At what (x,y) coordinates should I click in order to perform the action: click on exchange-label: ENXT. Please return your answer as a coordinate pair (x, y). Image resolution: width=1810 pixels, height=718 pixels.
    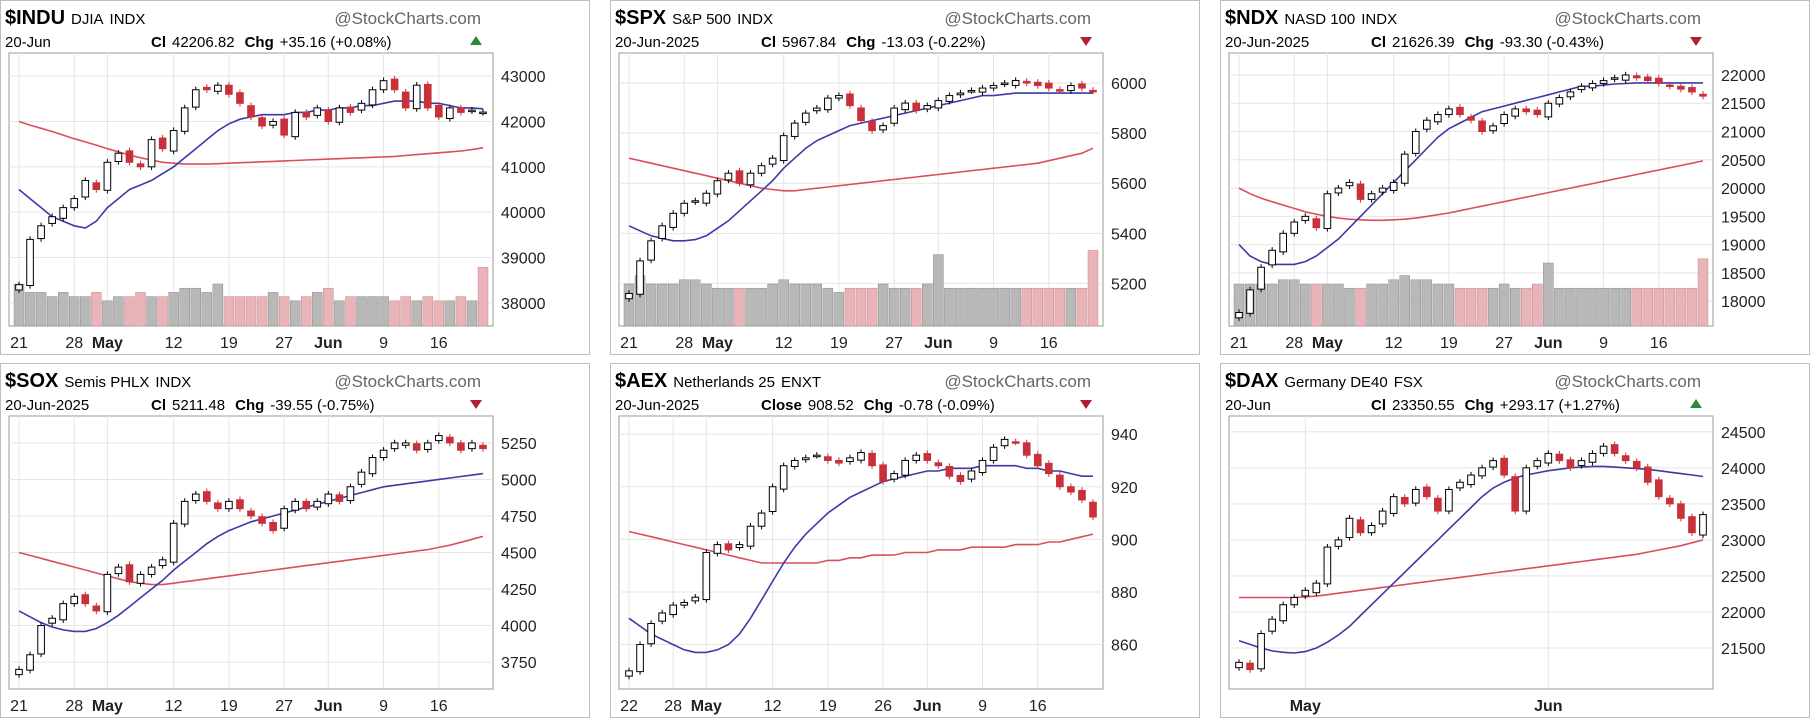
    Looking at the image, I should click on (801, 382).